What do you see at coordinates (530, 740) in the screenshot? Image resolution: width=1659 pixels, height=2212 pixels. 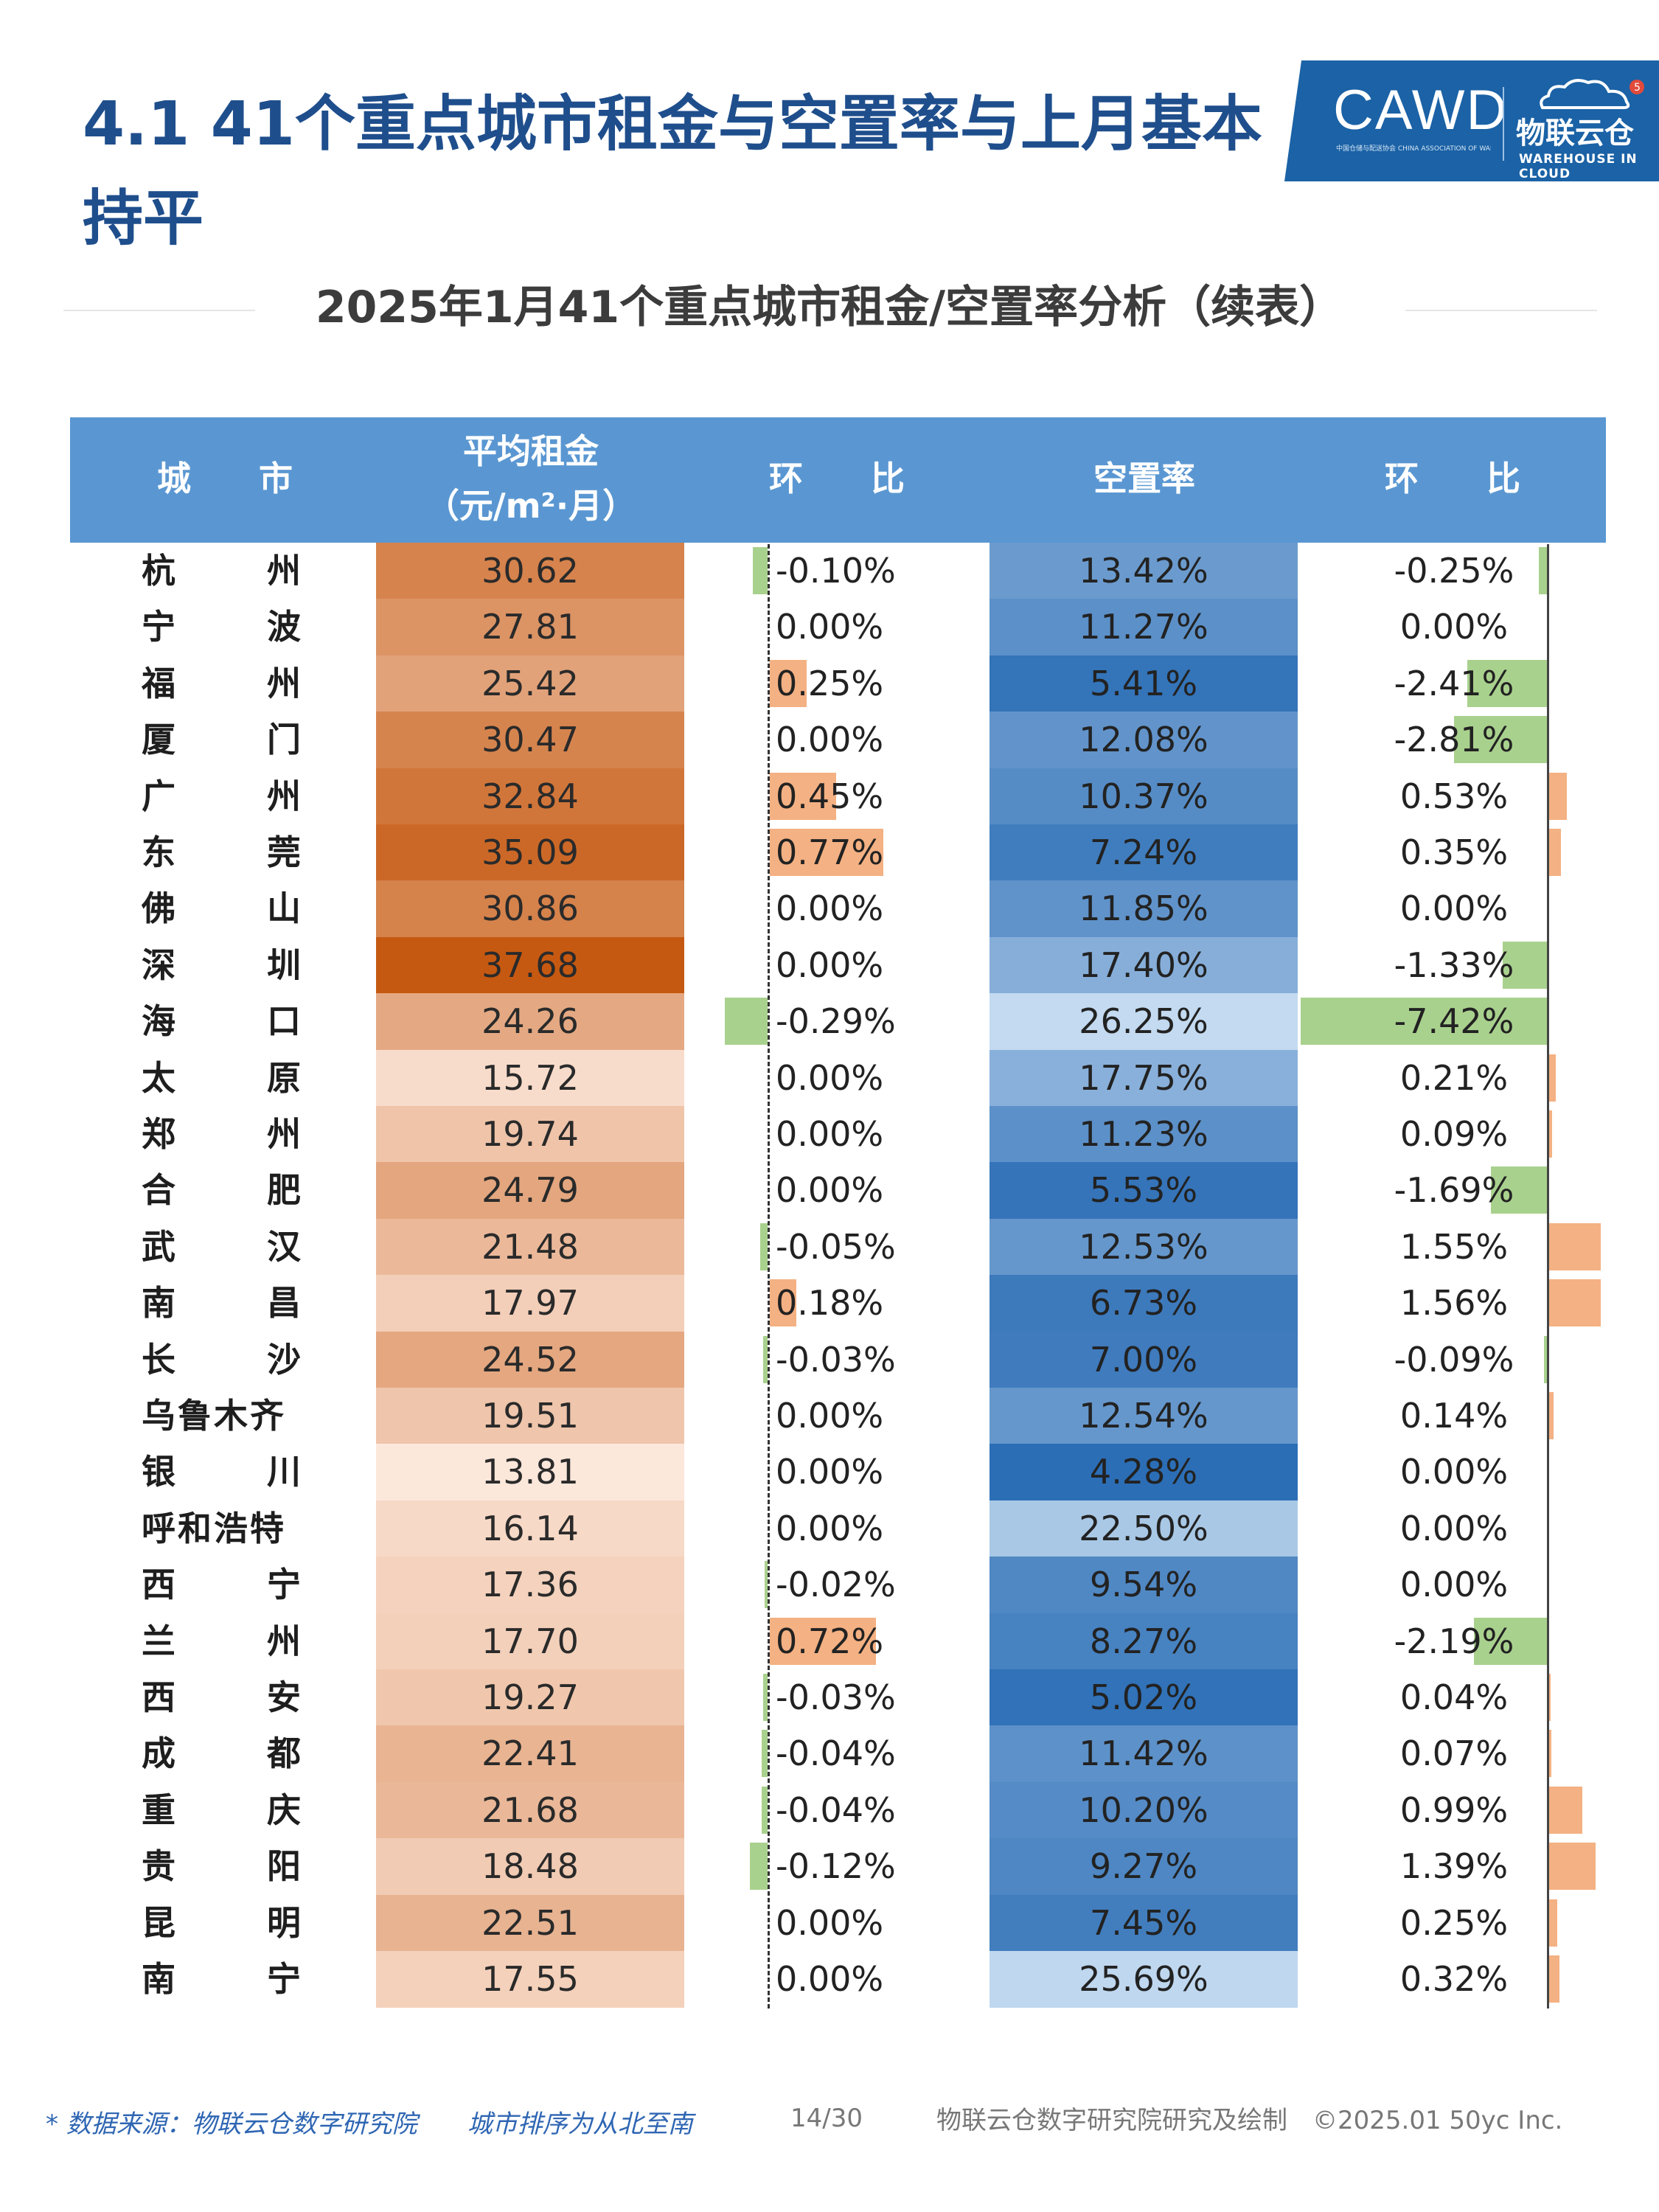 I see `table-row-rent: 30.47` at bounding box center [530, 740].